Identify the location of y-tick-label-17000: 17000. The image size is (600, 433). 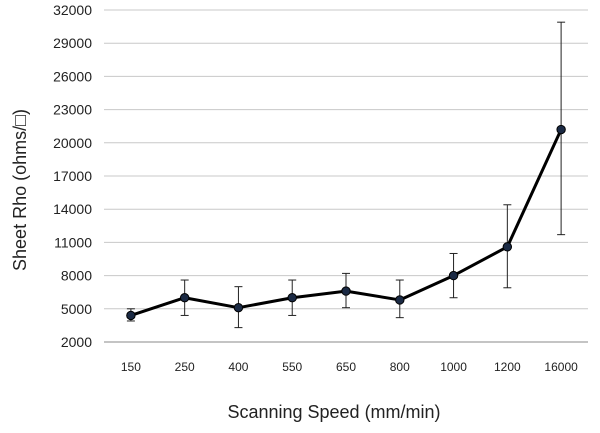
(72, 176).